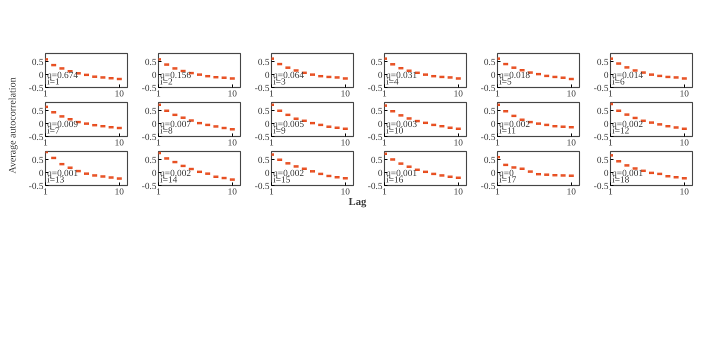 The width and height of the screenshot is (708, 360). What do you see at coordinates (358, 202) in the screenshot?
I see `x-axis-title: Lag` at bounding box center [358, 202].